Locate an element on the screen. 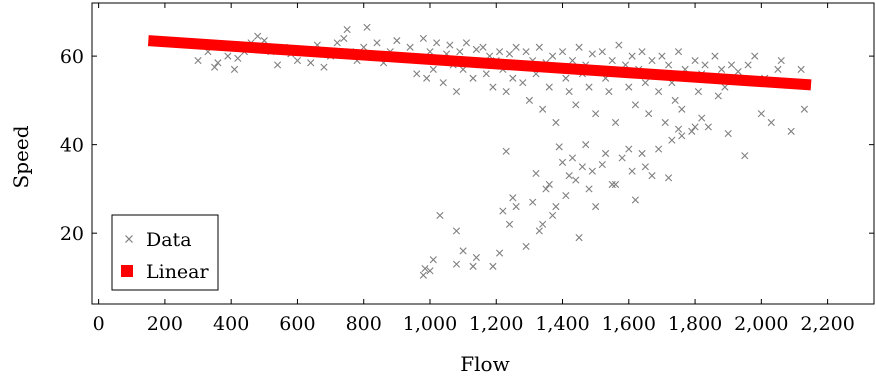 The height and width of the screenshot is (381, 876). y-tick-label: 20 is located at coordinates (72, 234).